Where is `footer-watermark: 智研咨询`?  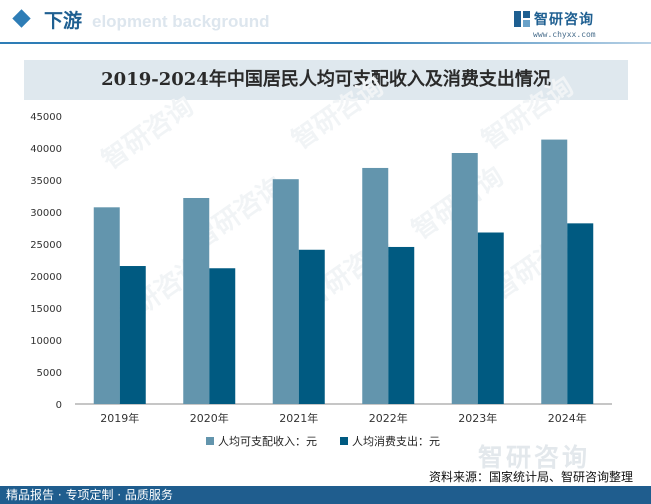
footer-watermark: 智研咨询 is located at coordinates (534, 457).